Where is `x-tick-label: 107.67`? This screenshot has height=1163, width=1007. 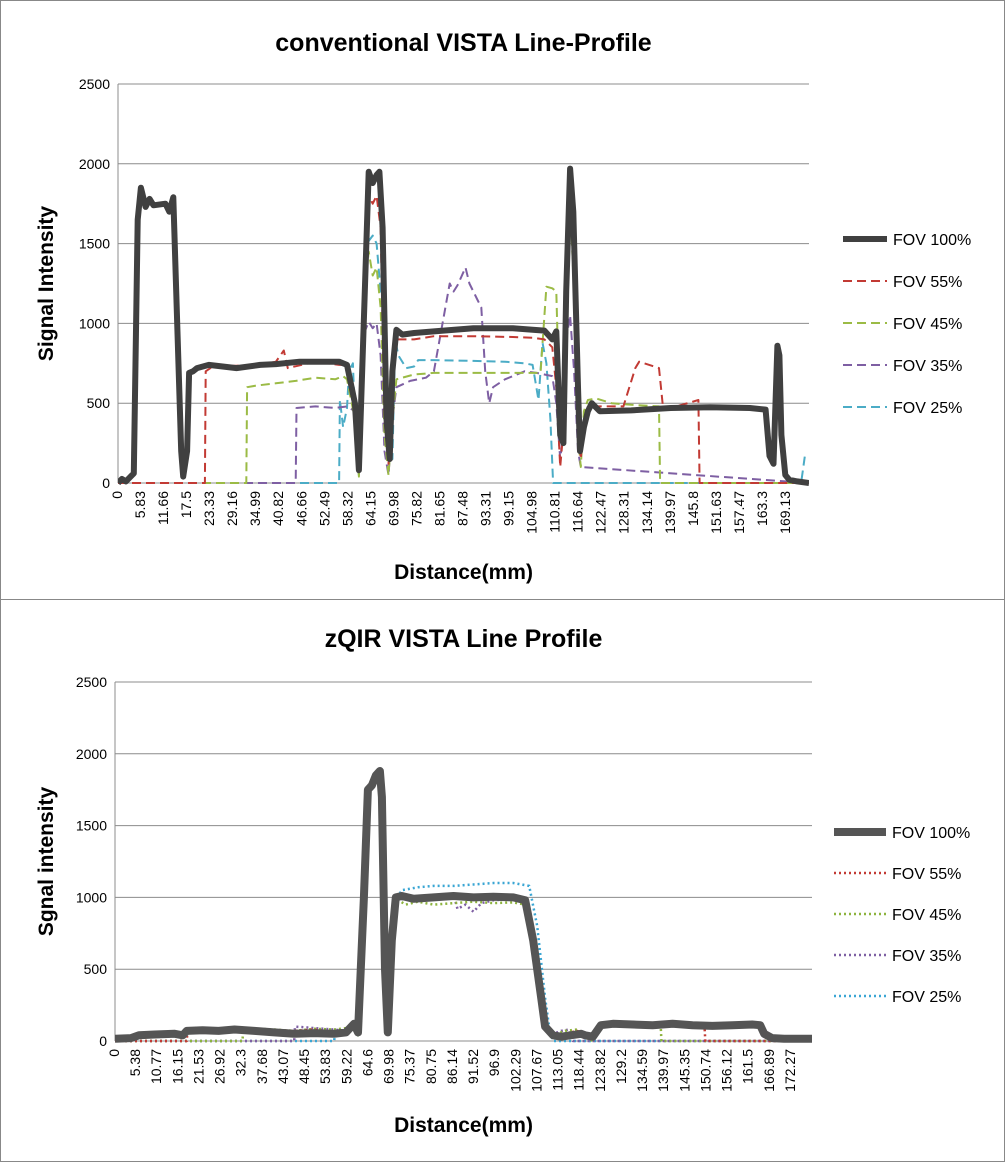 x-tick-label: 107.67 is located at coordinates (536, 1070).